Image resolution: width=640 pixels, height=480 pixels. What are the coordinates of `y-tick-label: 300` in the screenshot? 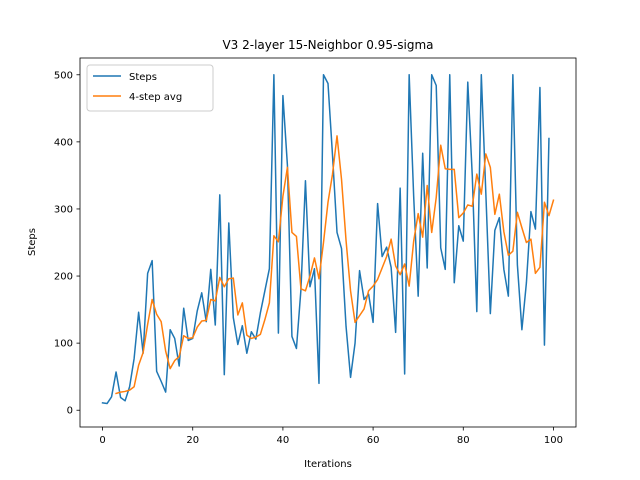 It's located at (63, 209).